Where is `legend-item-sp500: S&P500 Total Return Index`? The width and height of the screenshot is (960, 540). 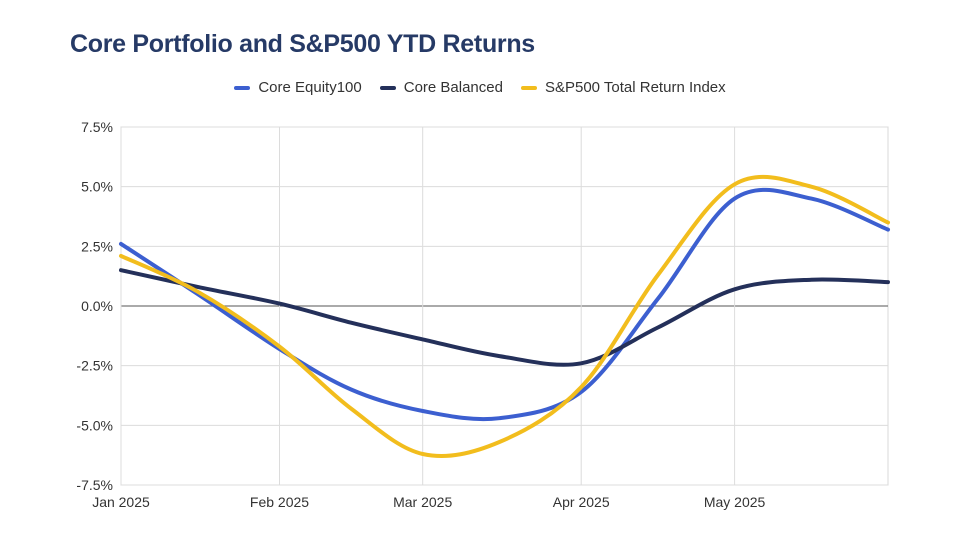
legend-item-sp500: S&P500 Total Return Index is located at coordinates (623, 87).